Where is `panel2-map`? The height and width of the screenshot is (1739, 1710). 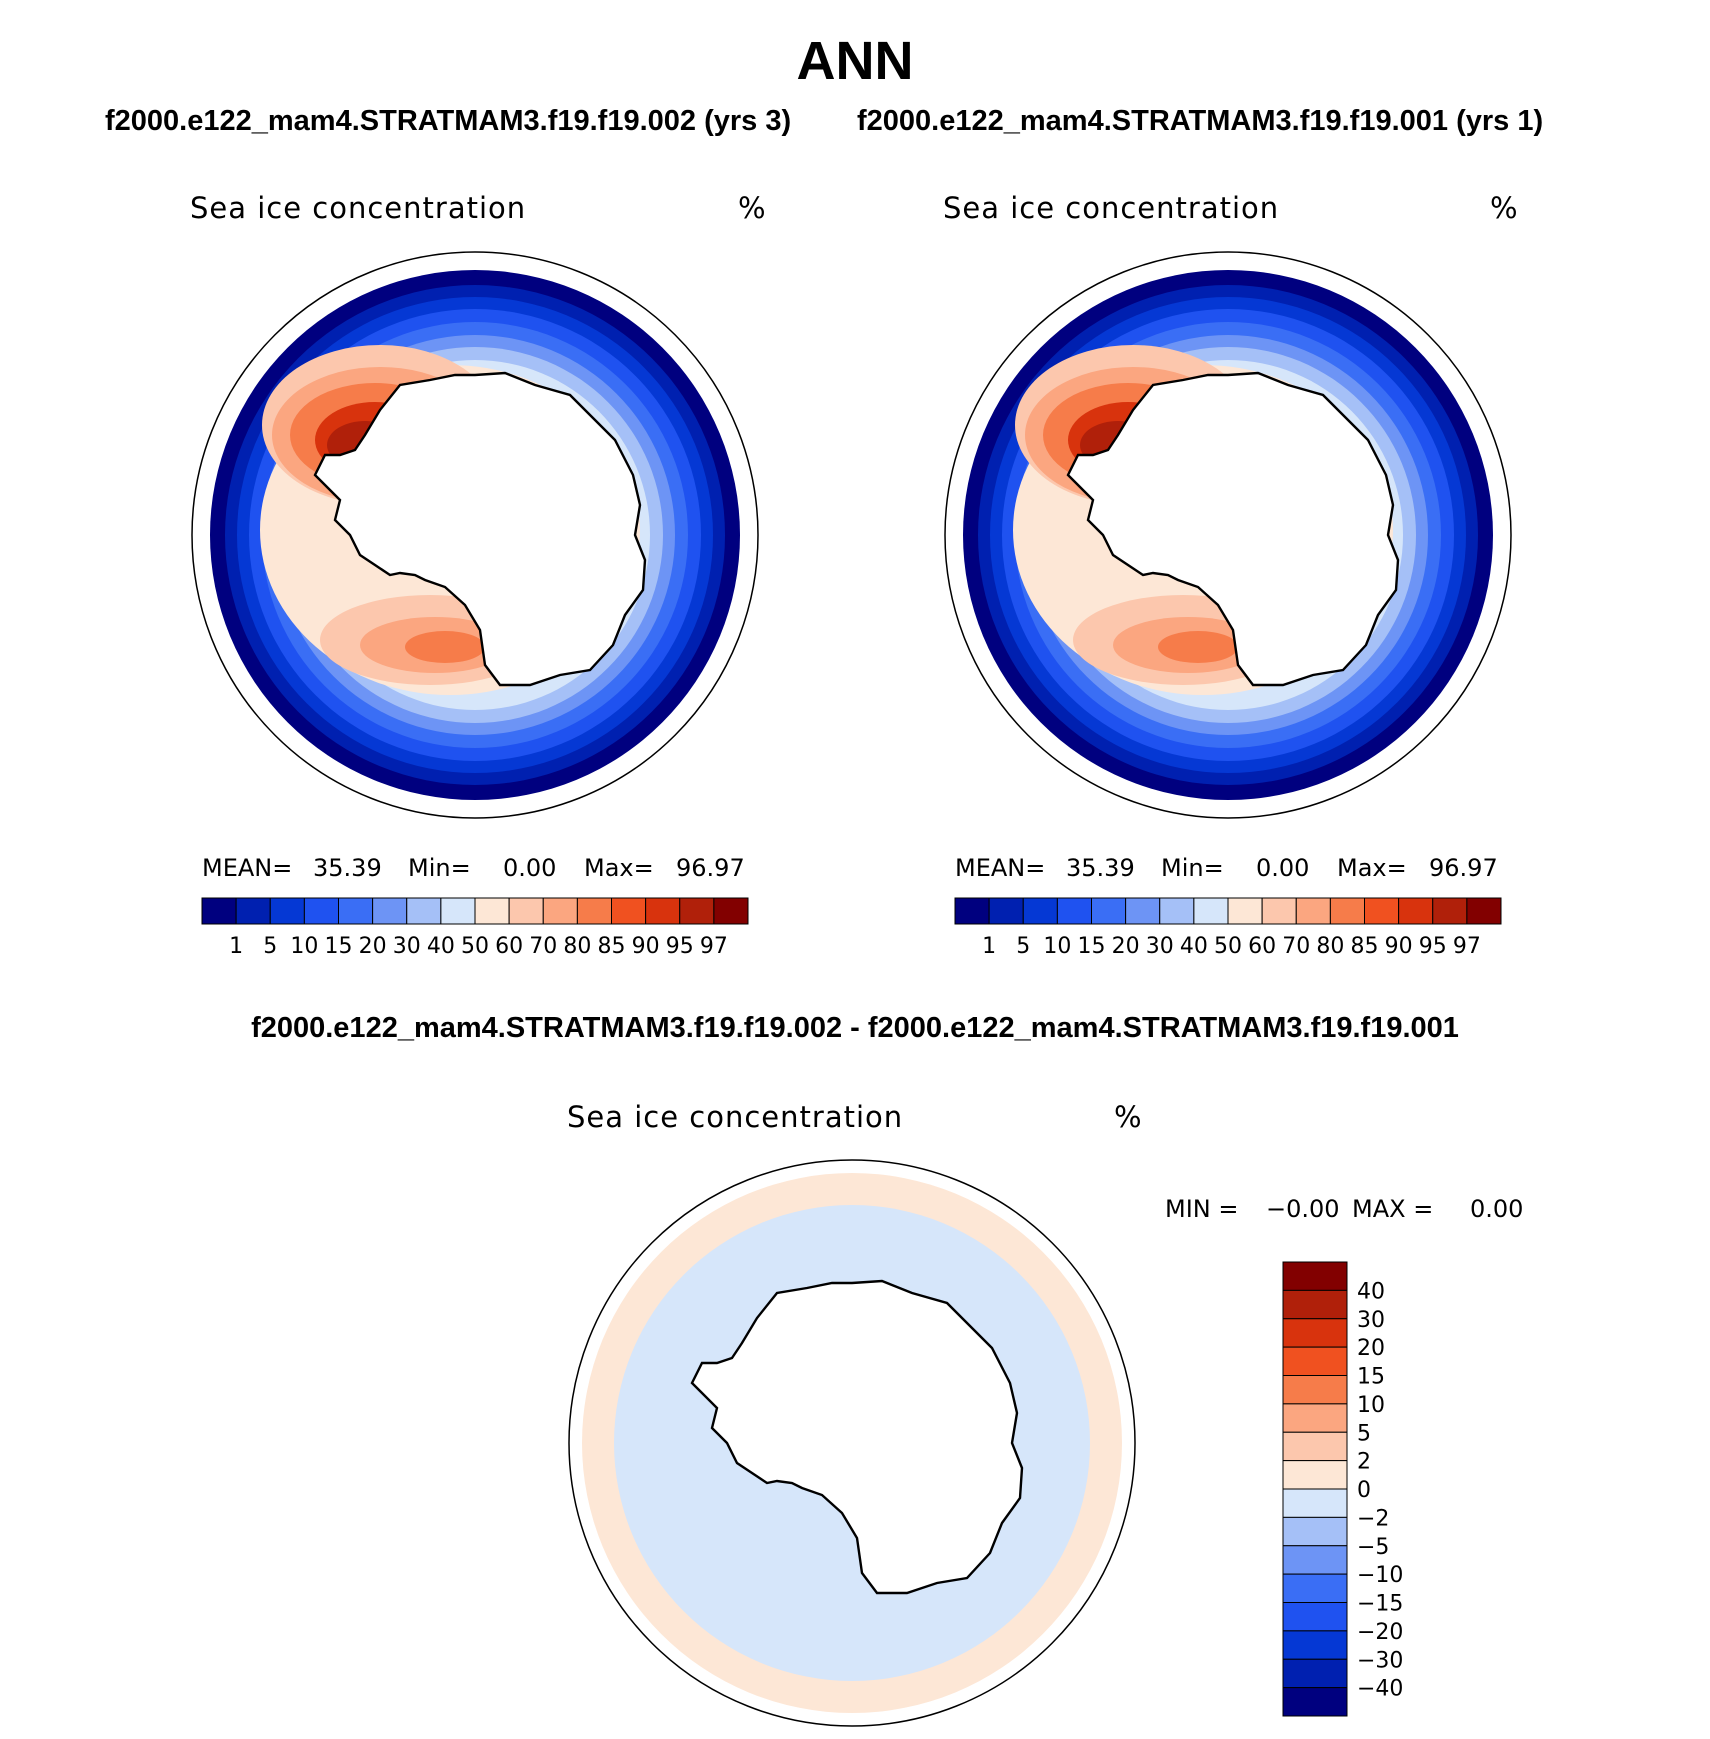 panel2-map is located at coordinates (1228, 535).